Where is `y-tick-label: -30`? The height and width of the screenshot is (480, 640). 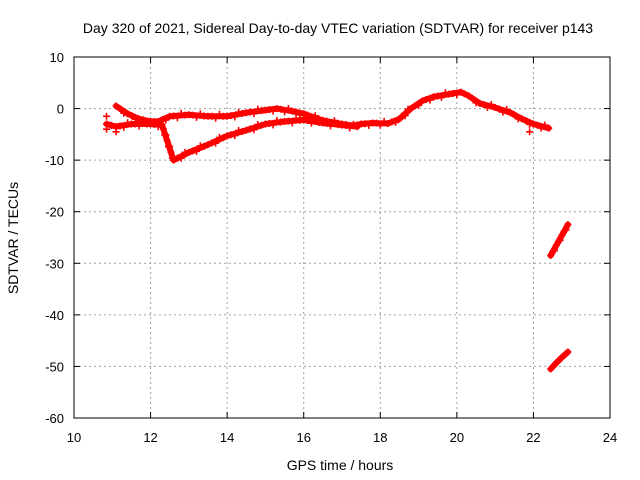
y-tick-label: -30 is located at coordinates (54, 263).